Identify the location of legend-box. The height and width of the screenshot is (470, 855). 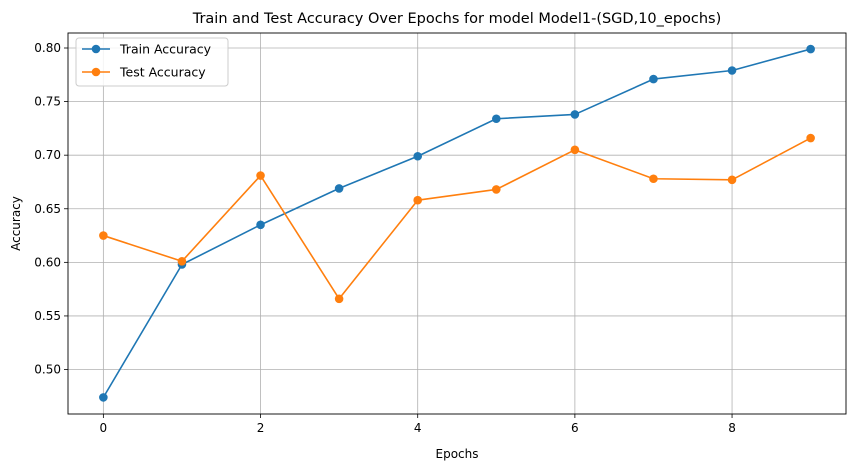
(152, 62).